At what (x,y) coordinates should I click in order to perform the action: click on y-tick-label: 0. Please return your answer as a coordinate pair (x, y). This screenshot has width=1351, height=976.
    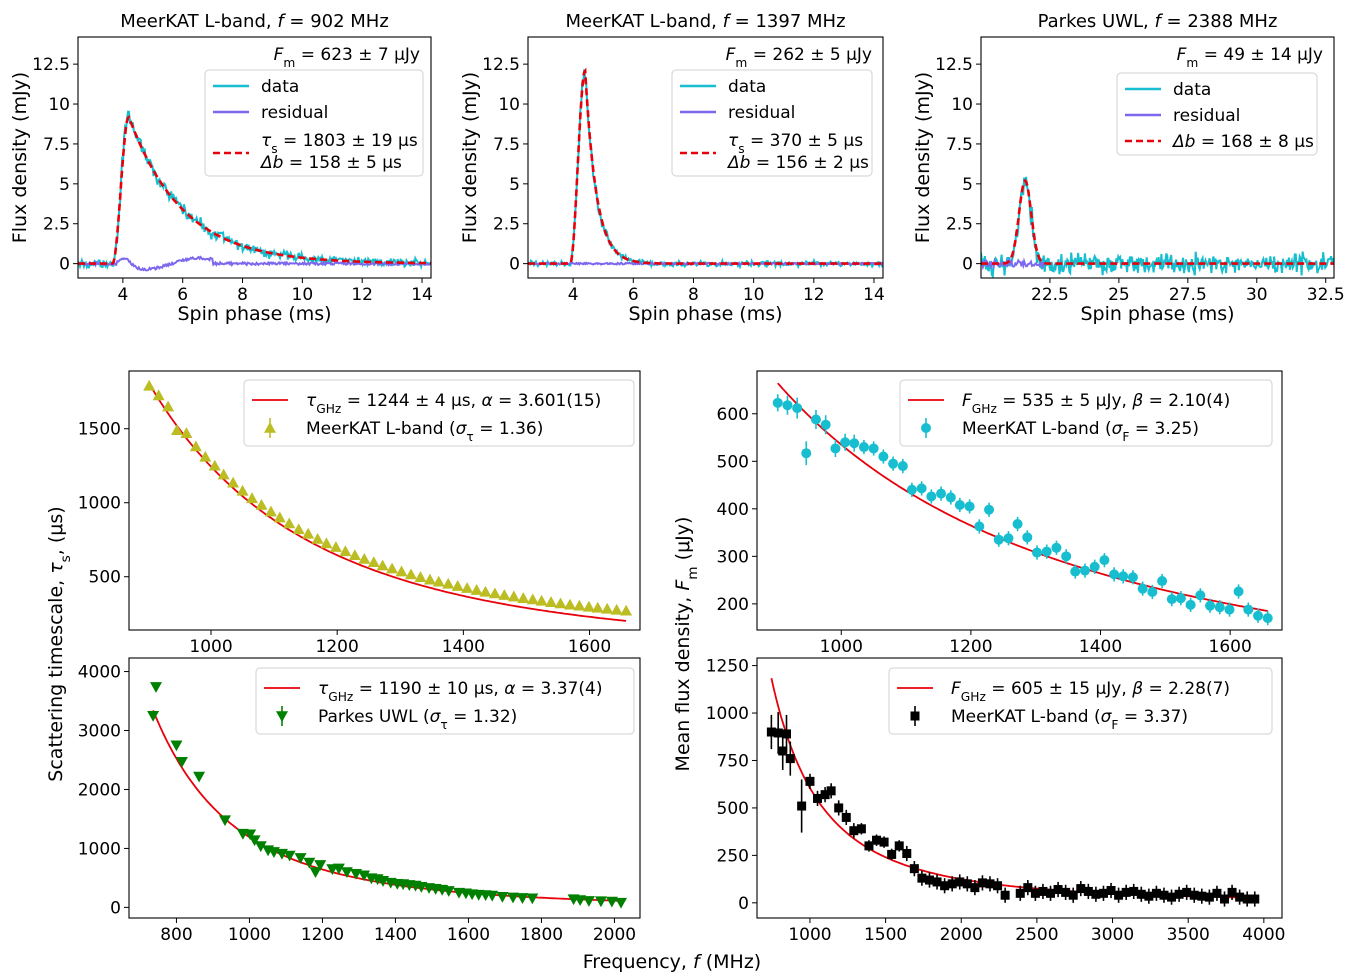
    Looking at the image, I should click on (115, 908).